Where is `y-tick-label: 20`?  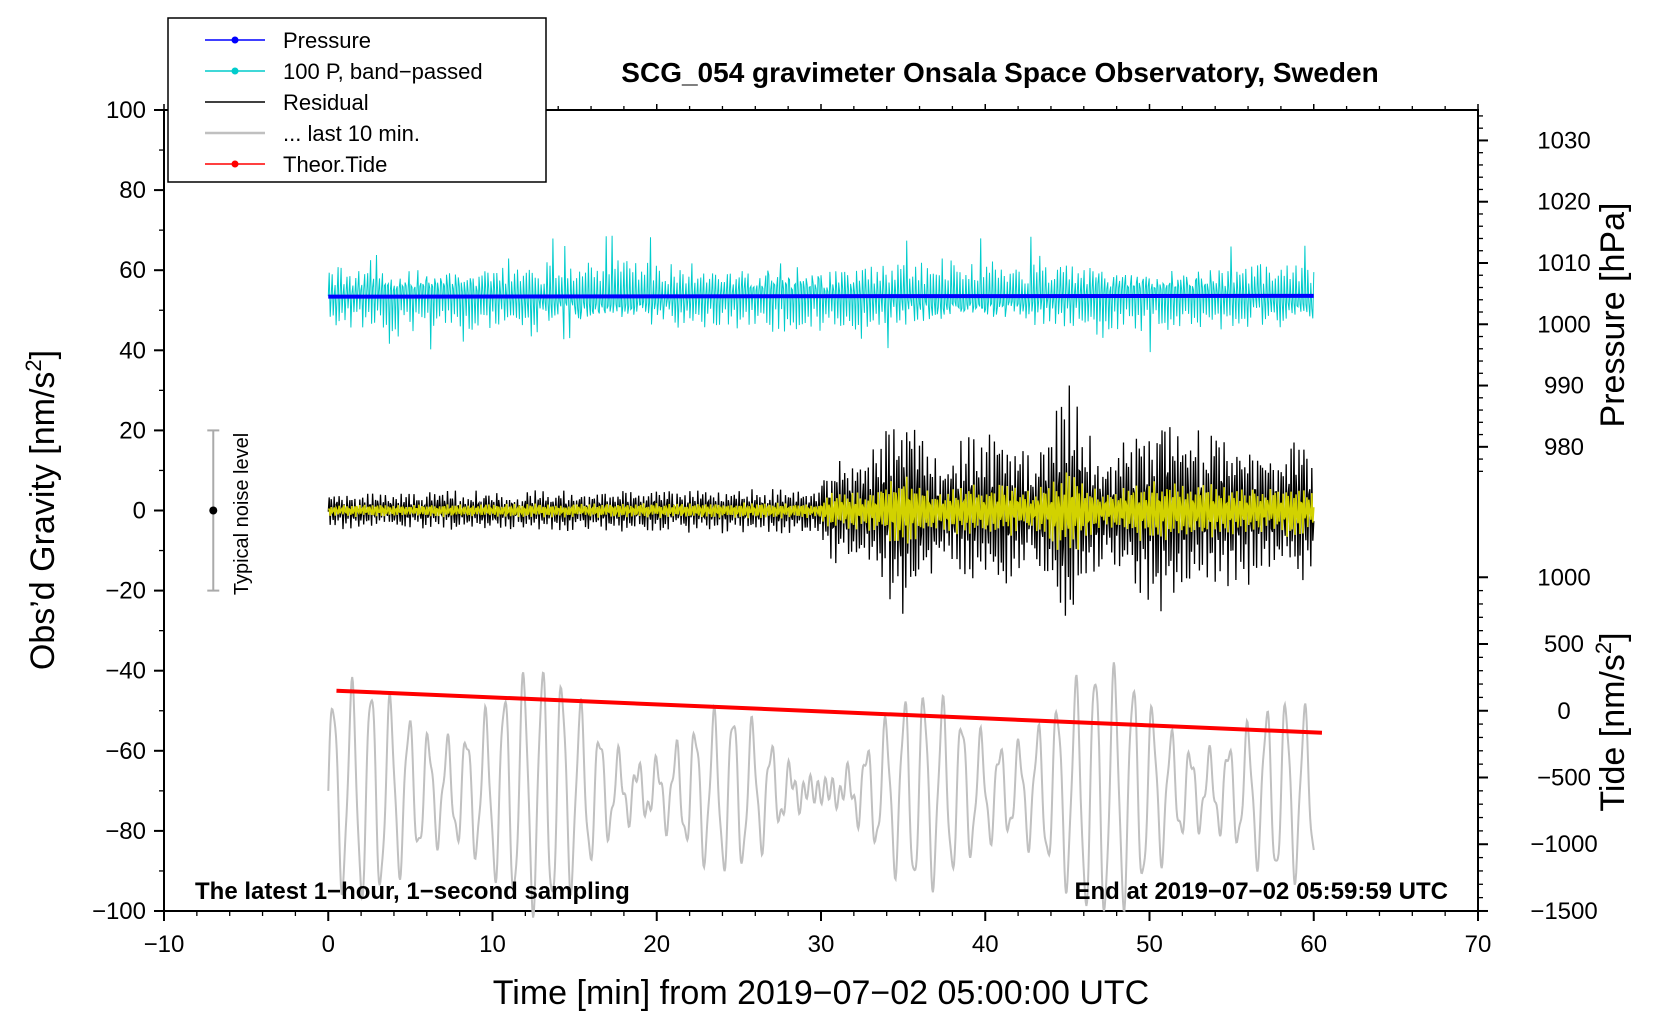 y-tick-label: 20 is located at coordinates (132, 430).